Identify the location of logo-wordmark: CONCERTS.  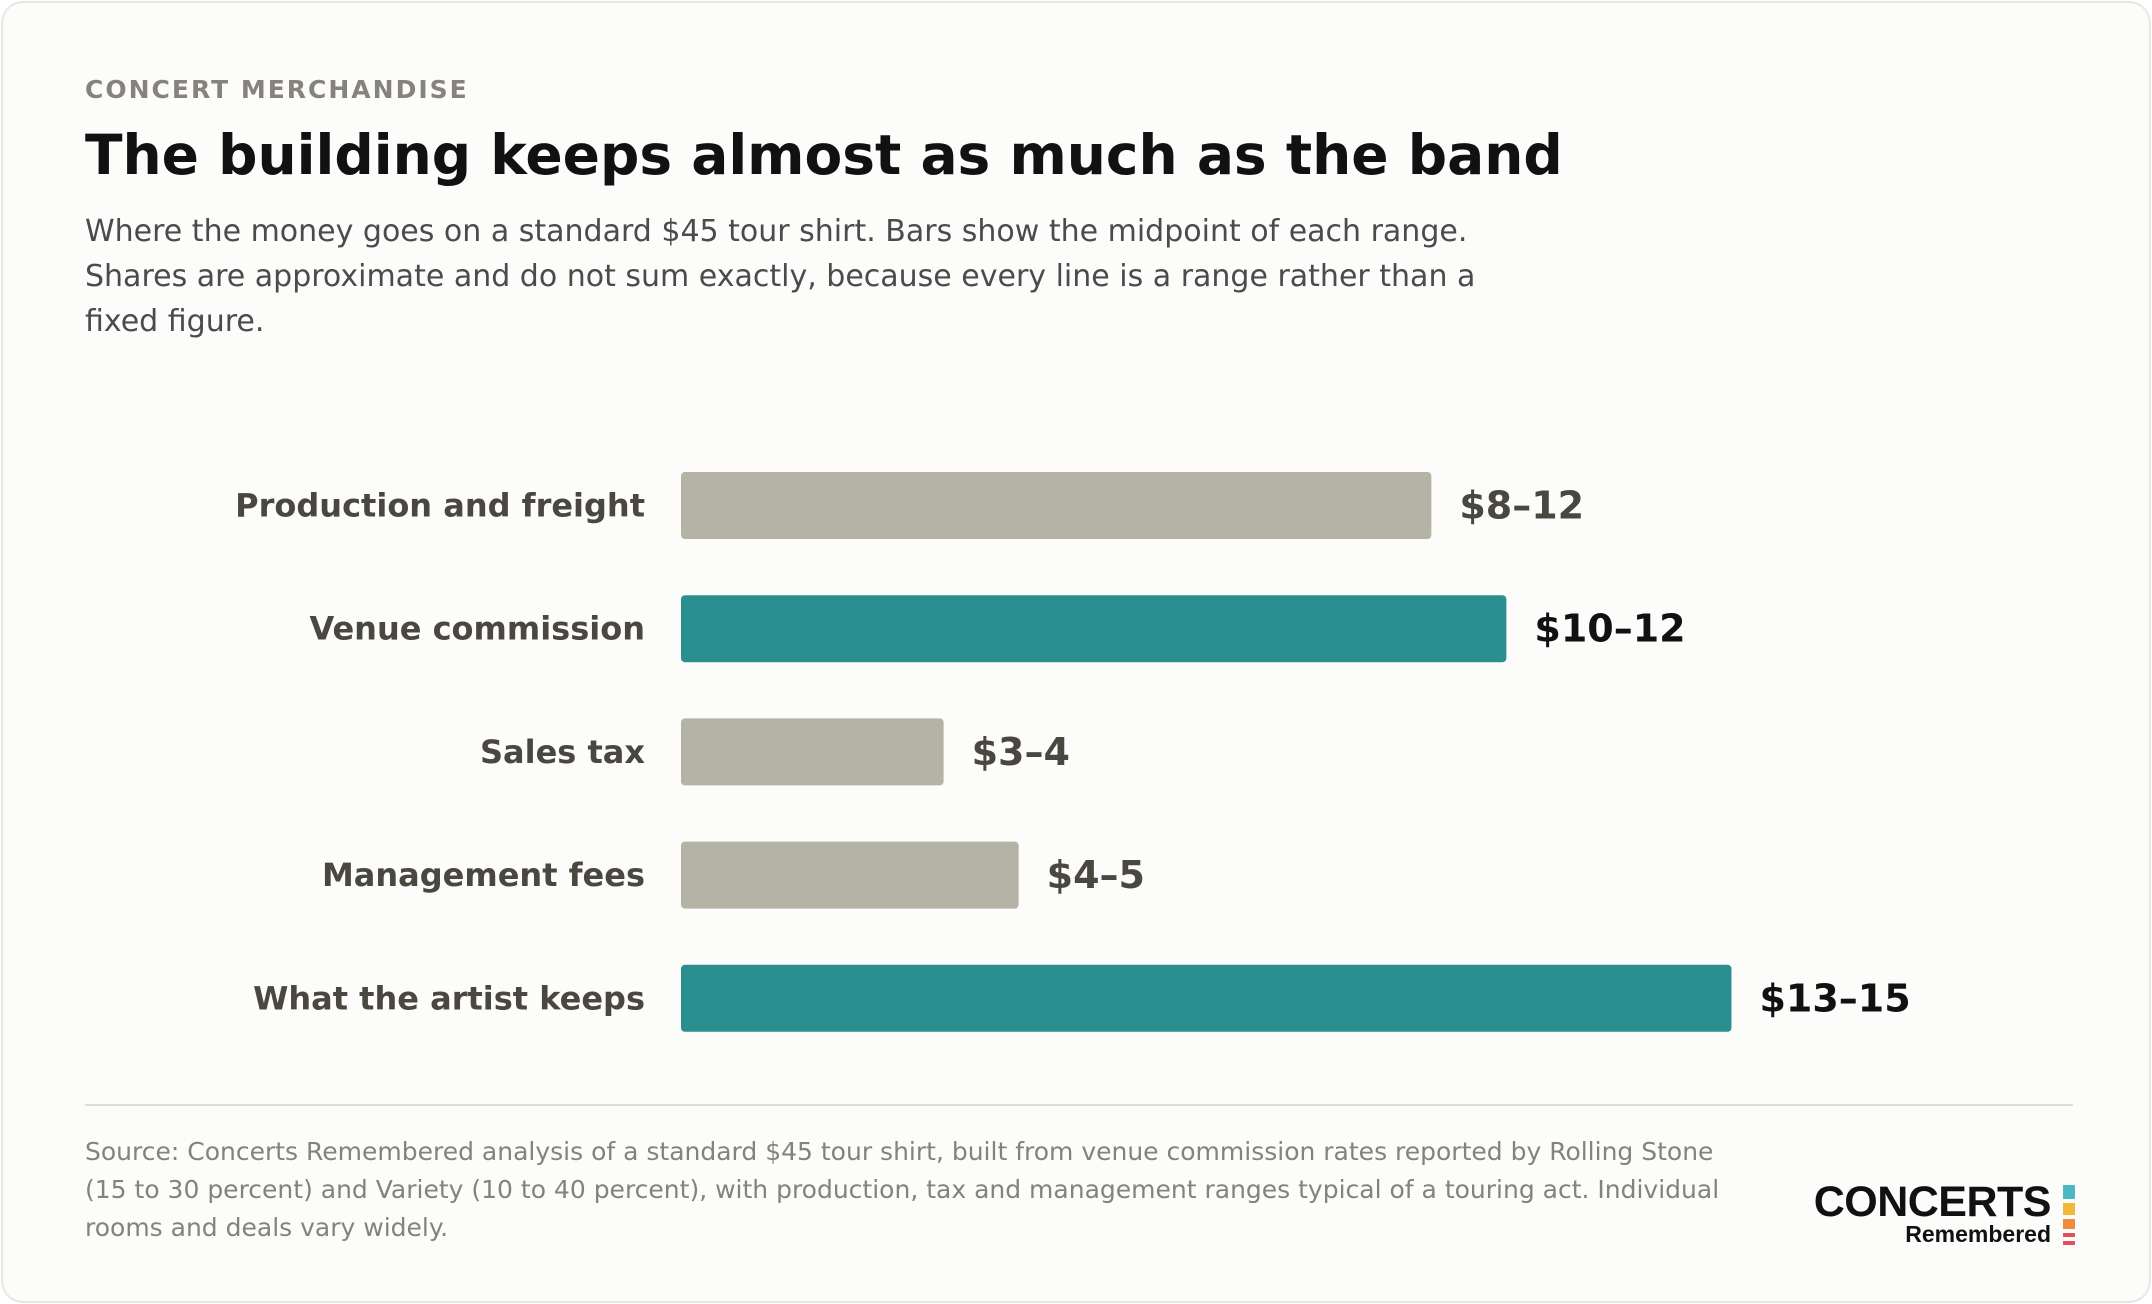
(1932, 1202).